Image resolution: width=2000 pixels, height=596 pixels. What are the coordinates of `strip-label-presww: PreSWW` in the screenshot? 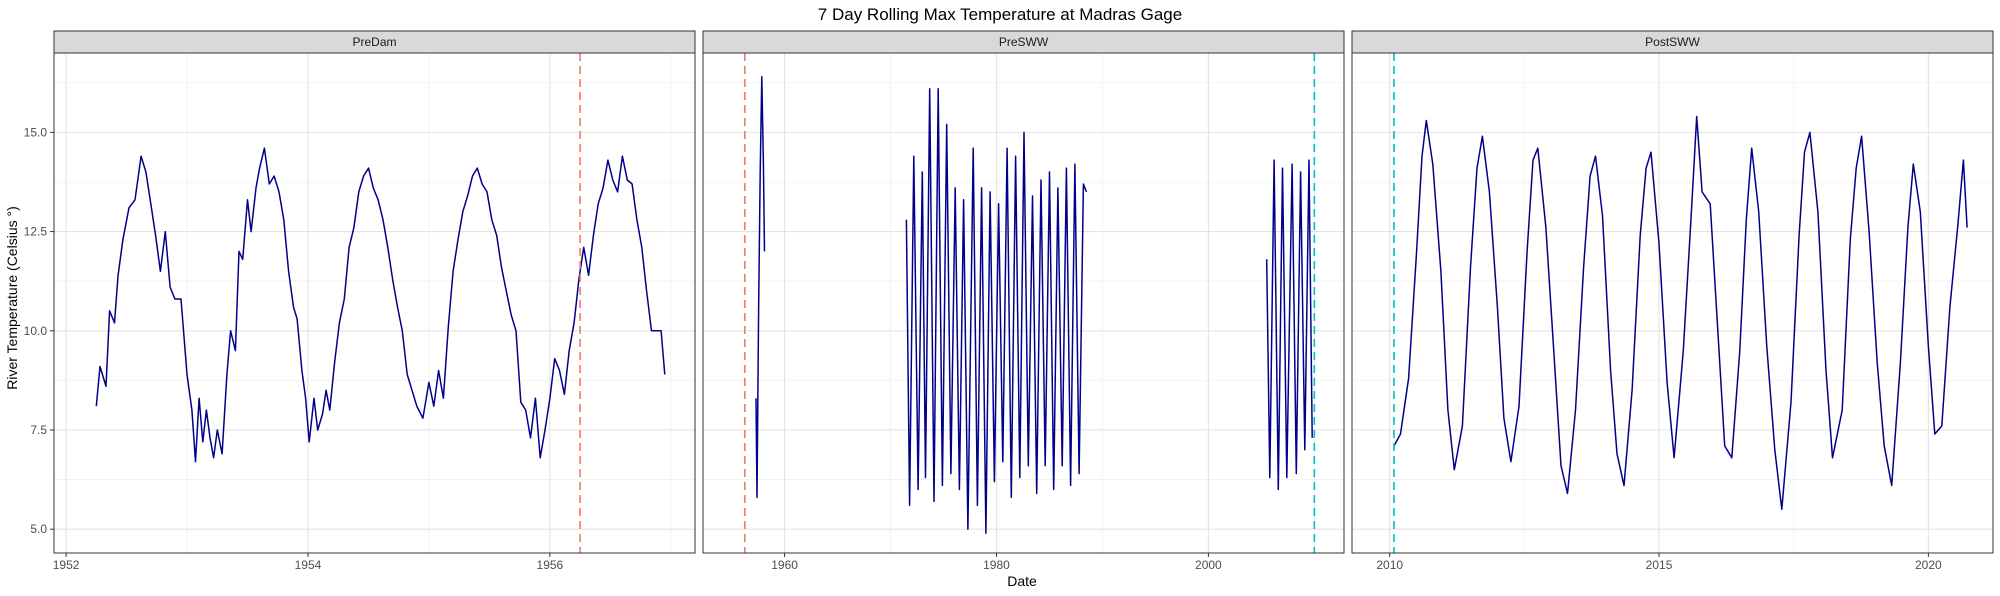 It's located at (1024, 42).